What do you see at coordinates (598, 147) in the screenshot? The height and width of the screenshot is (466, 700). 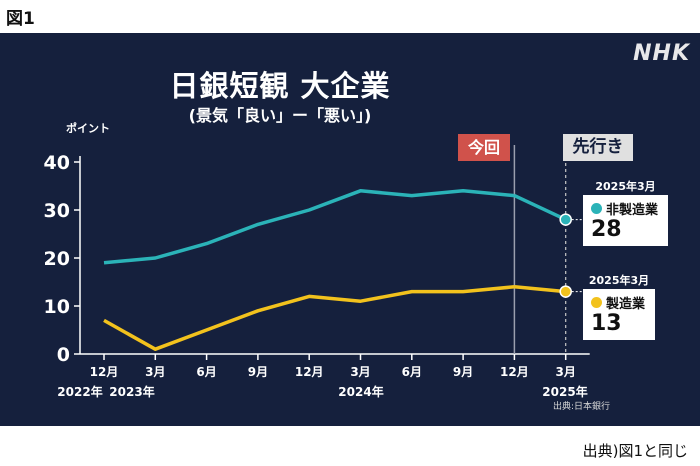 I see `forecast-tag: 先行き` at bounding box center [598, 147].